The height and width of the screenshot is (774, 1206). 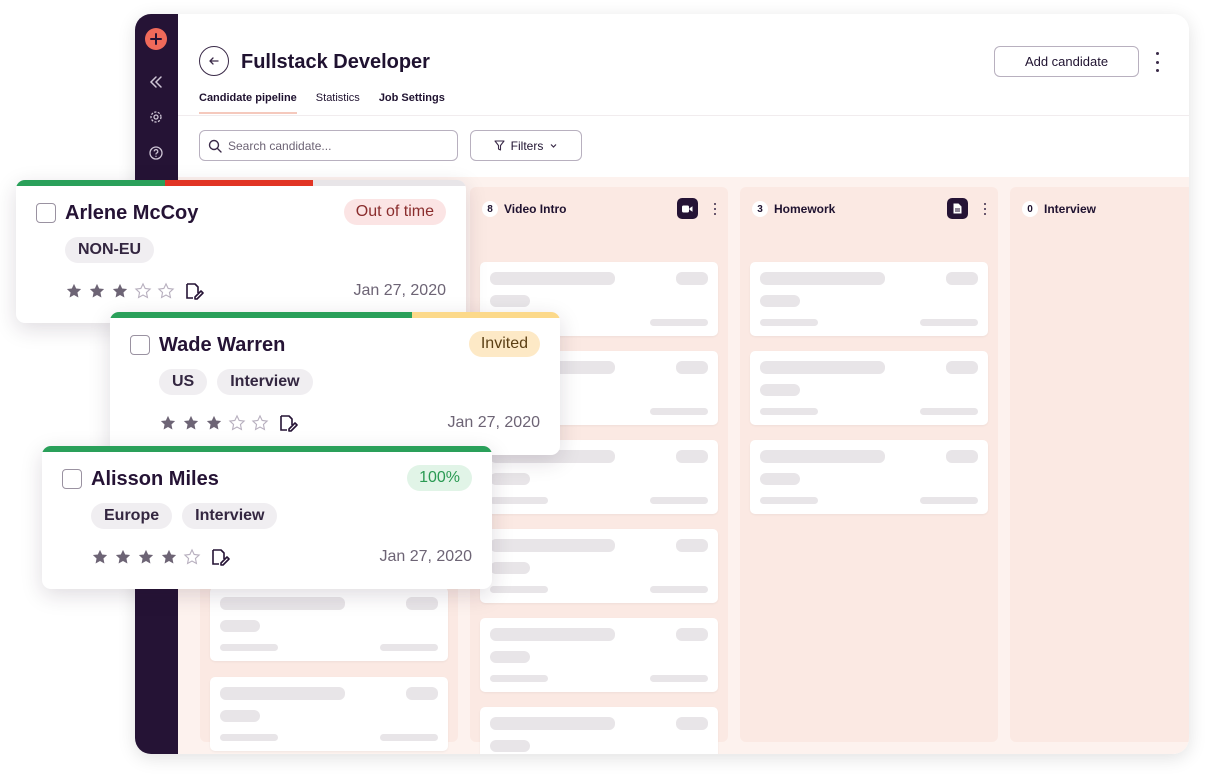 What do you see at coordinates (156, 117) in the screenshot?
I see `settings-gear-icon` at bounding box center [156, 117].